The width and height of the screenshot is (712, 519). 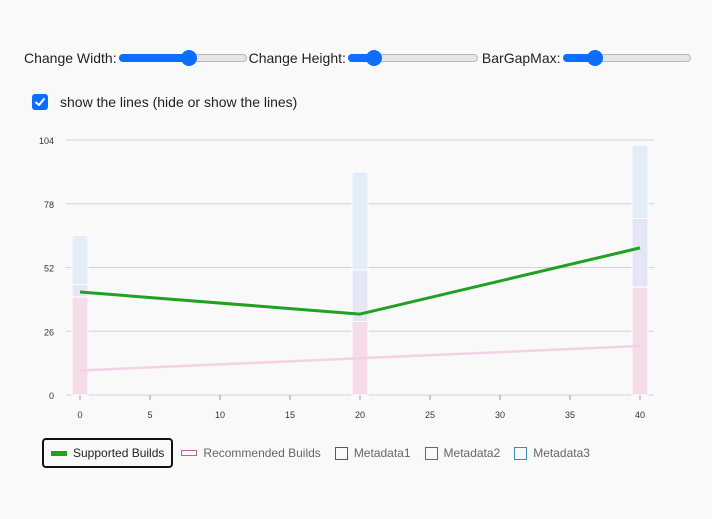 I want to click on controls-bar: Change Width: Change Height: BarGapMax:, so click(x=357, y=58).